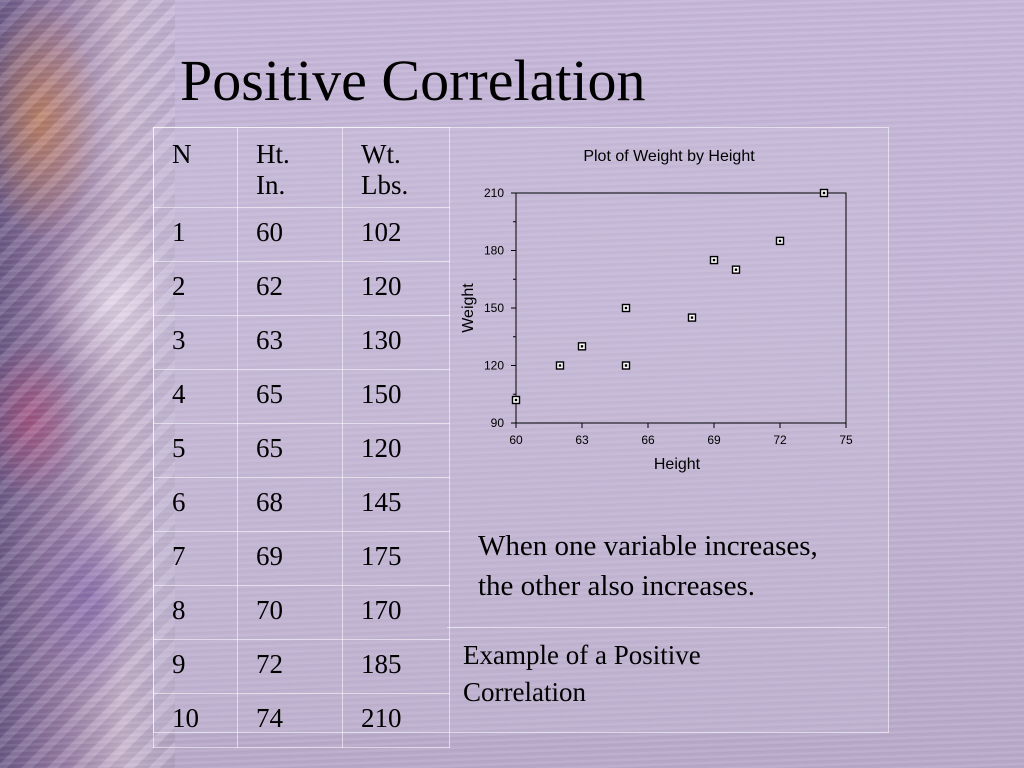 Image resolution: width=1024 pixels, height=768 pixels. I want to click on chart-title: Plot of Weight by Height, so click(669, 156).